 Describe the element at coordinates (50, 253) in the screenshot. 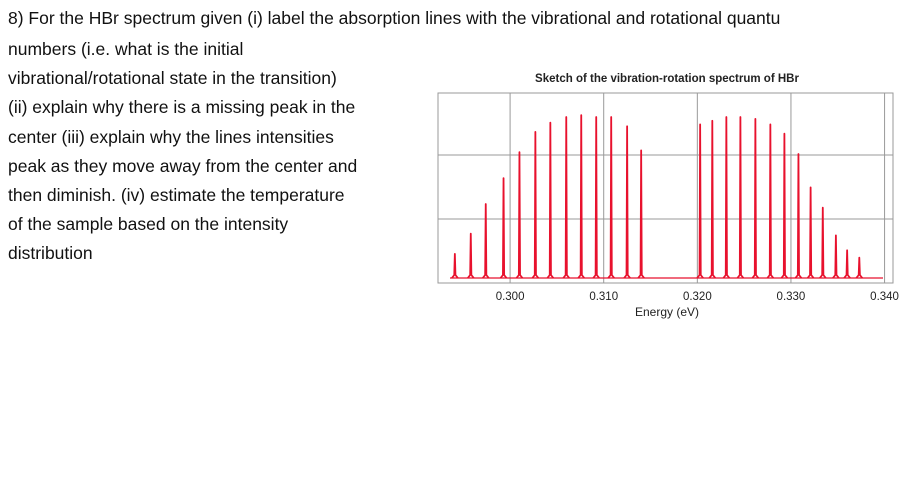

I see `question-line: distribution` at that location.